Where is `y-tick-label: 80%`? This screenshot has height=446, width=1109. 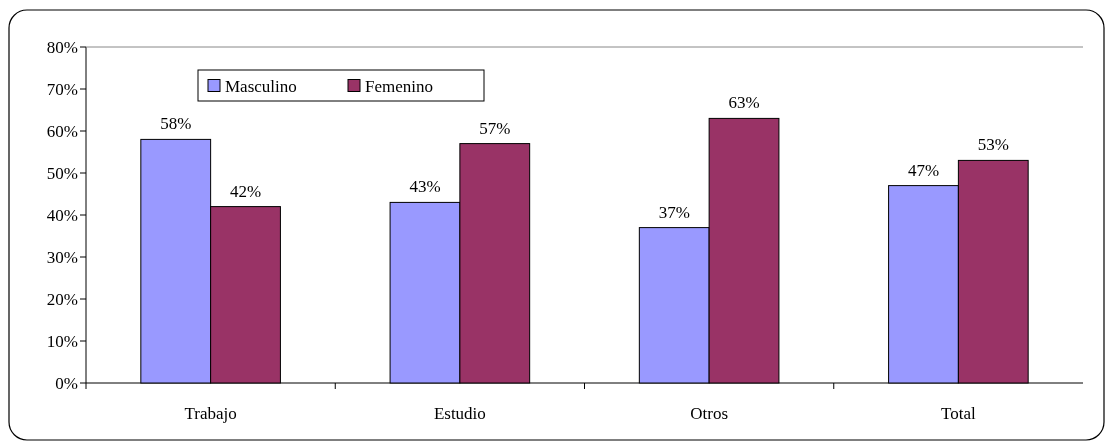
y-tick-label: 80% is located at coordinates (62, 47).